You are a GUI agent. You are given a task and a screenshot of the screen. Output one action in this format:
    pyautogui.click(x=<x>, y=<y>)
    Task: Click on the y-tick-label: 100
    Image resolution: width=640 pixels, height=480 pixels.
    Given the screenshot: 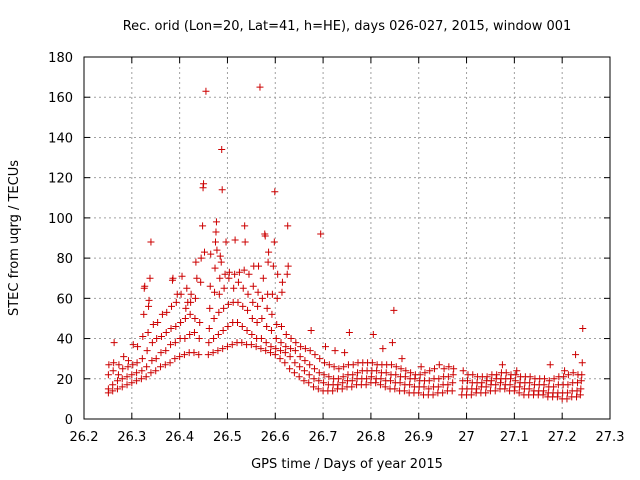 What is the action you would take?
    pyautogui.click(x=60, y=219)
    